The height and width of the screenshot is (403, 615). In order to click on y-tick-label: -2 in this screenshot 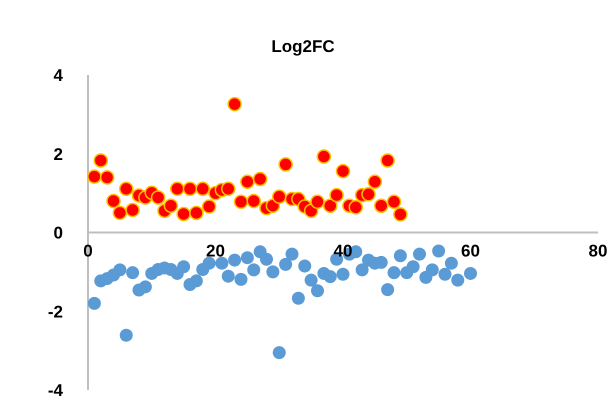, I will do `click(55, 312)`.